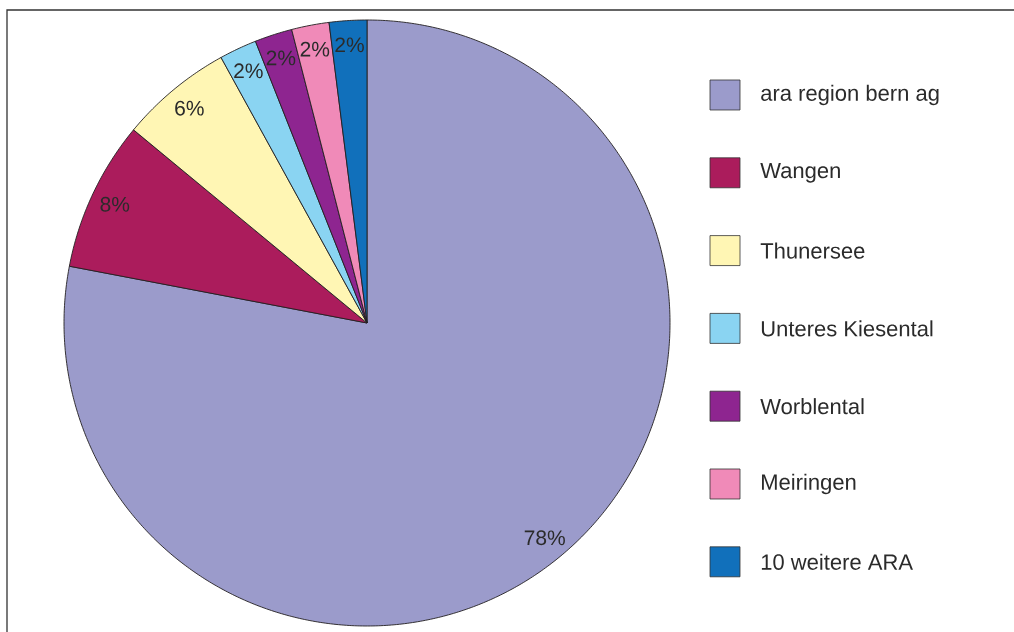 Image resolution: width=1014 pixels, height=632 pixels. Describe the element at coordinates (812, 406) in the screenshot. I see `legend-label: Worblental` at that location.